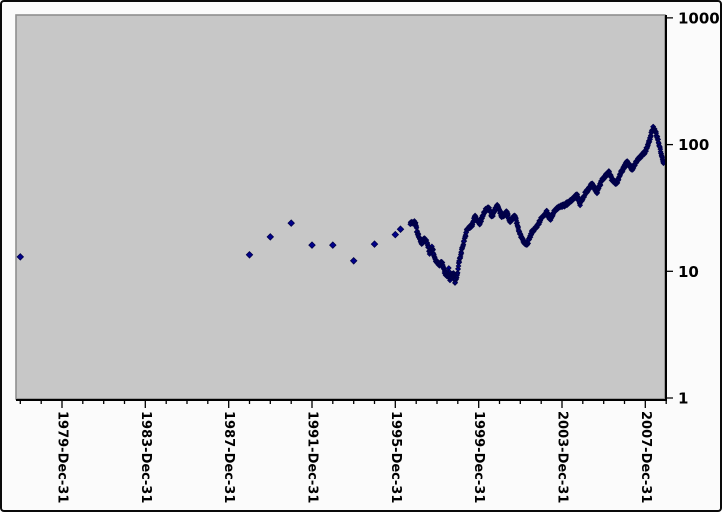 The width and height of the screenshot is (722, 512). What do you see at coordinates (228, 457) in the screenshot?
I see `x-tick-label: 1987-Dec-31` at bounding box center [228, 457].